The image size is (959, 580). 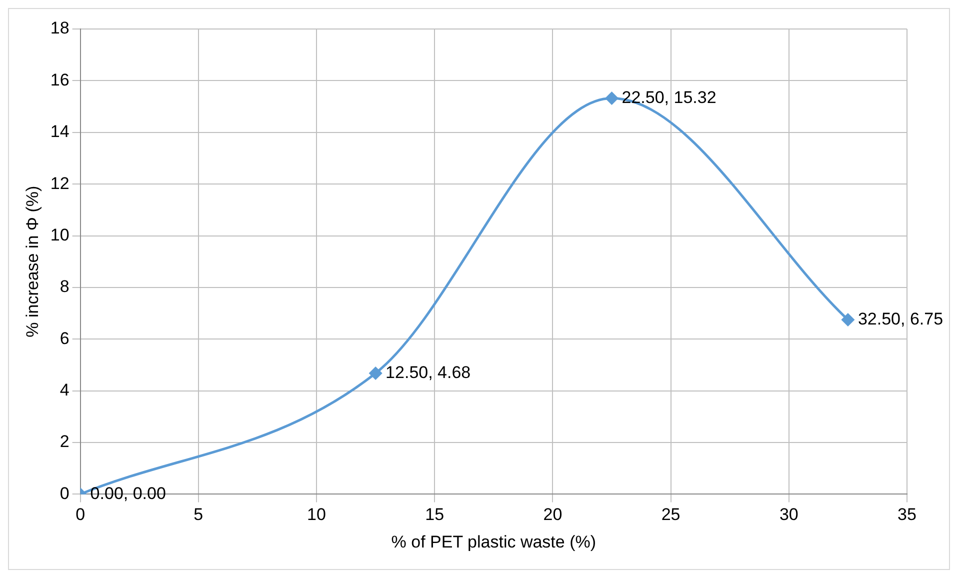 I want to click on y-tick-label: 14, so click(x=60, y=132).